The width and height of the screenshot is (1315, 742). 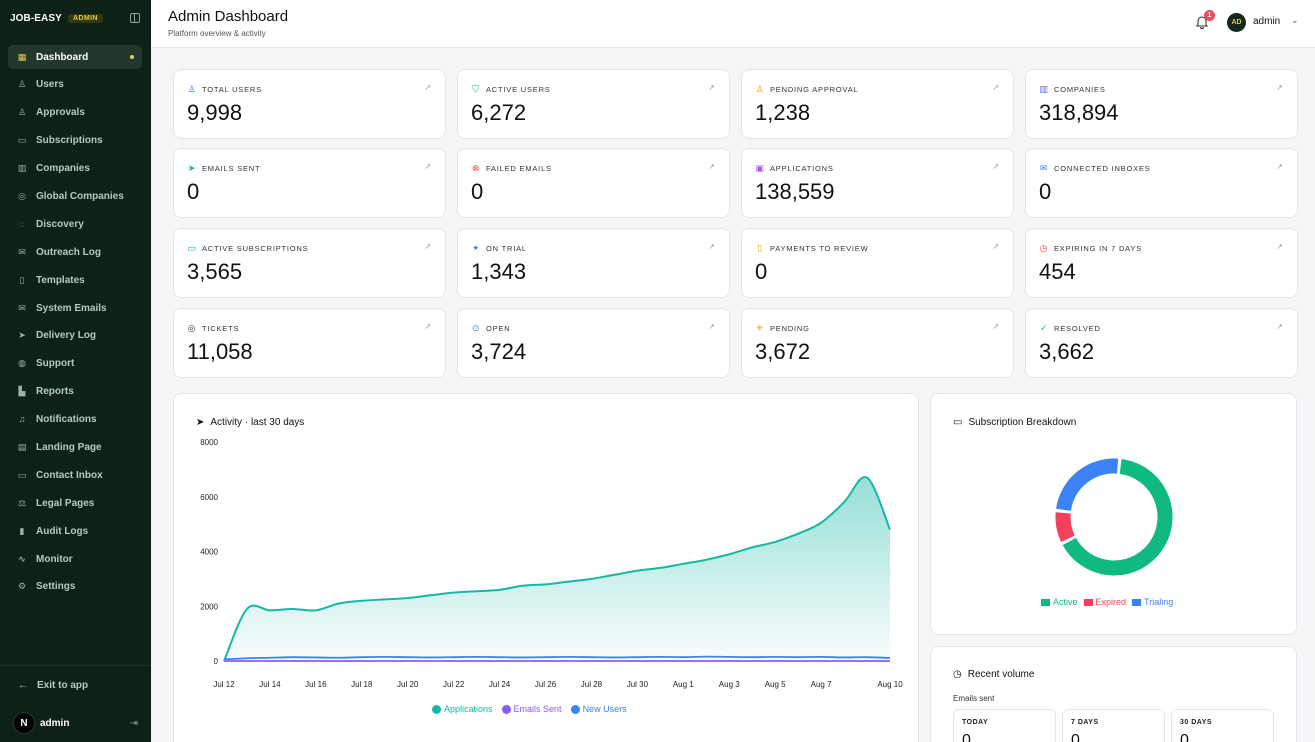 What do you see at coordinates (75, 224) in the screenshot?
I see `sidebar-item-discovery: ◌ Discovery` at bounding box center [75, 224].